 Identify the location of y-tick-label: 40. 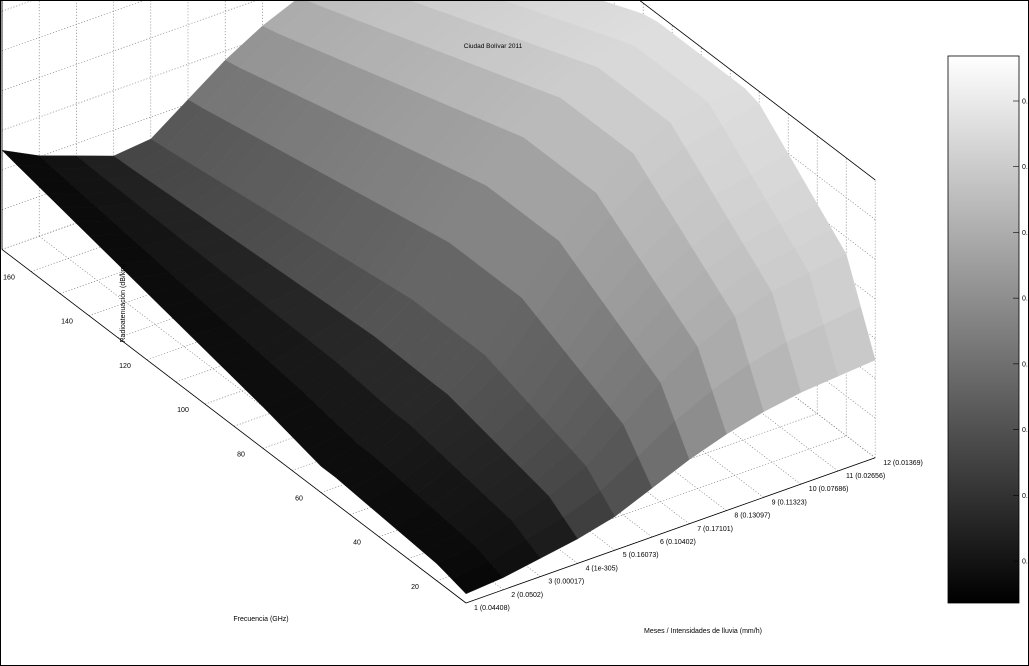
(357, 543).